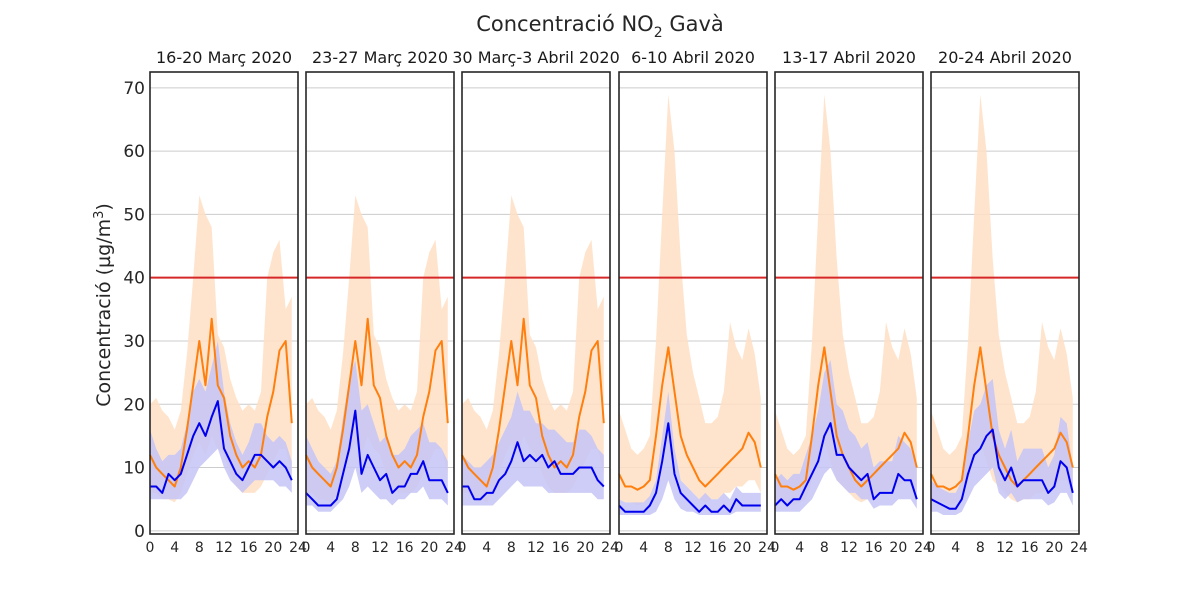 Image resolution: width=1200 pixels, height=600 pixels. I want to click on y-tick-label: 70, so click(134, 89).